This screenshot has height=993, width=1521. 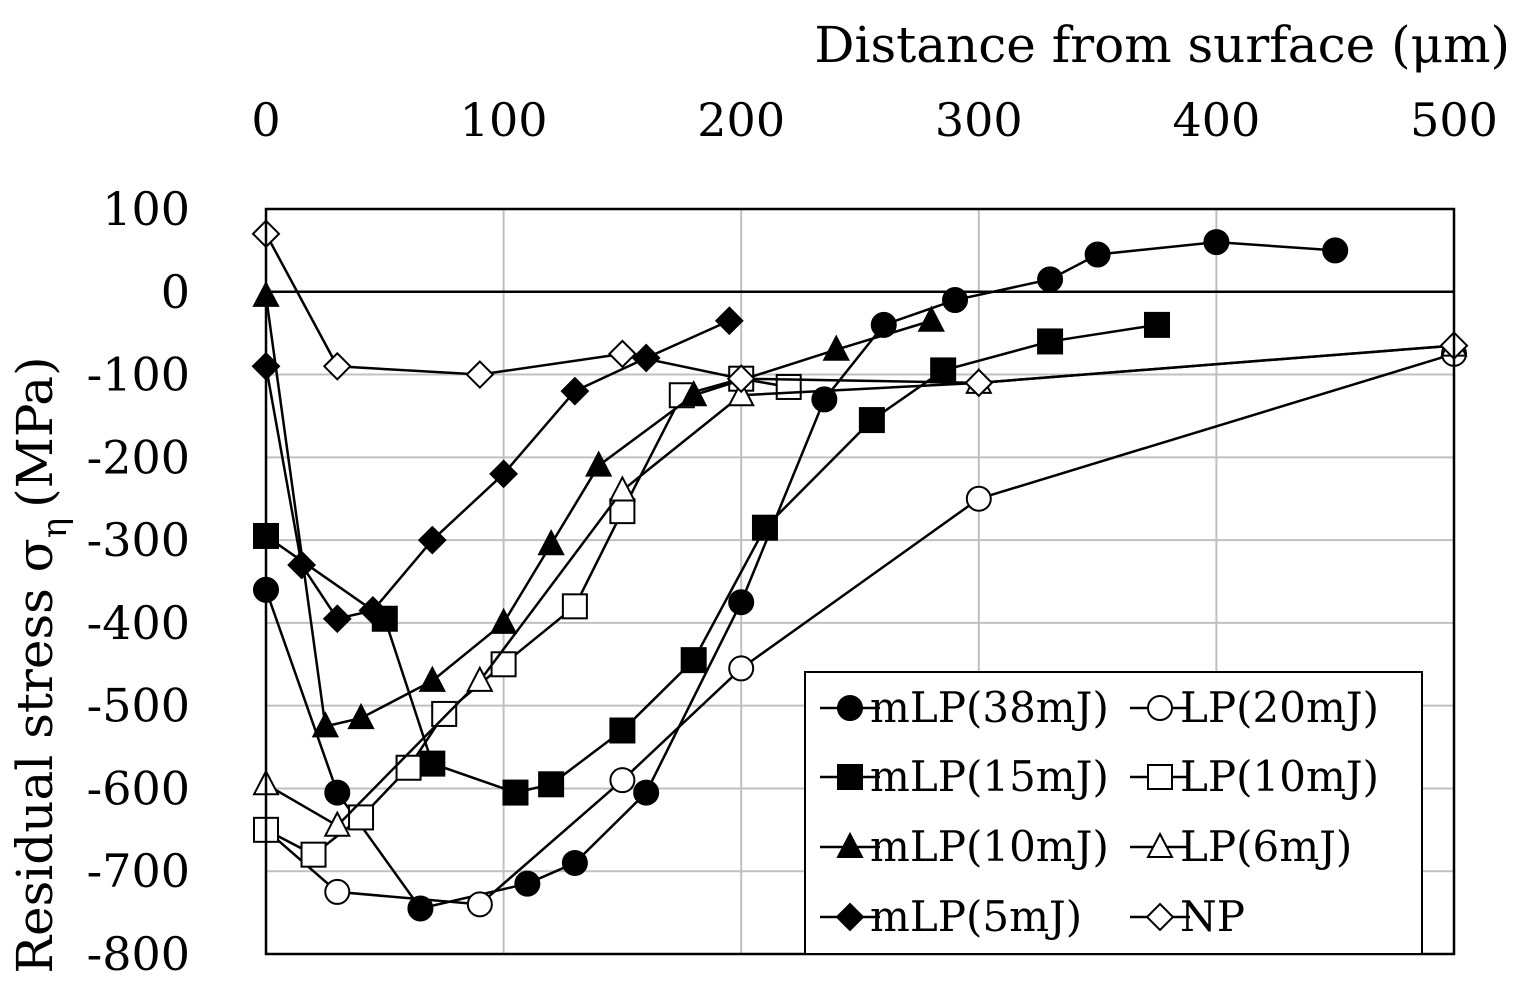 What do you see at coordinates (138, 581) in the screenshot?
I see `y-tick-labels: 100 0 -100 -200 -300 -400 -500 -600 -700 -800` at bounding box center [138, 581].